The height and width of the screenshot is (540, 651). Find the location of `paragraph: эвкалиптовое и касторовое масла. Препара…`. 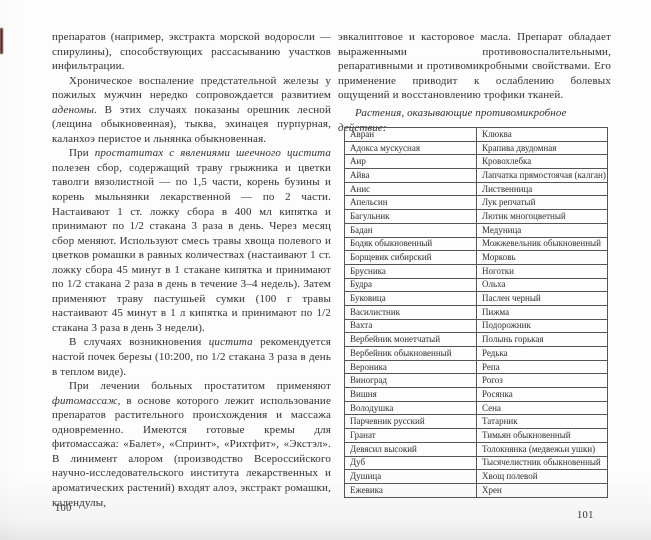

paragraph: эвкалиптовое и касторовое масла. Препара… is located at coordinates (474, 66).